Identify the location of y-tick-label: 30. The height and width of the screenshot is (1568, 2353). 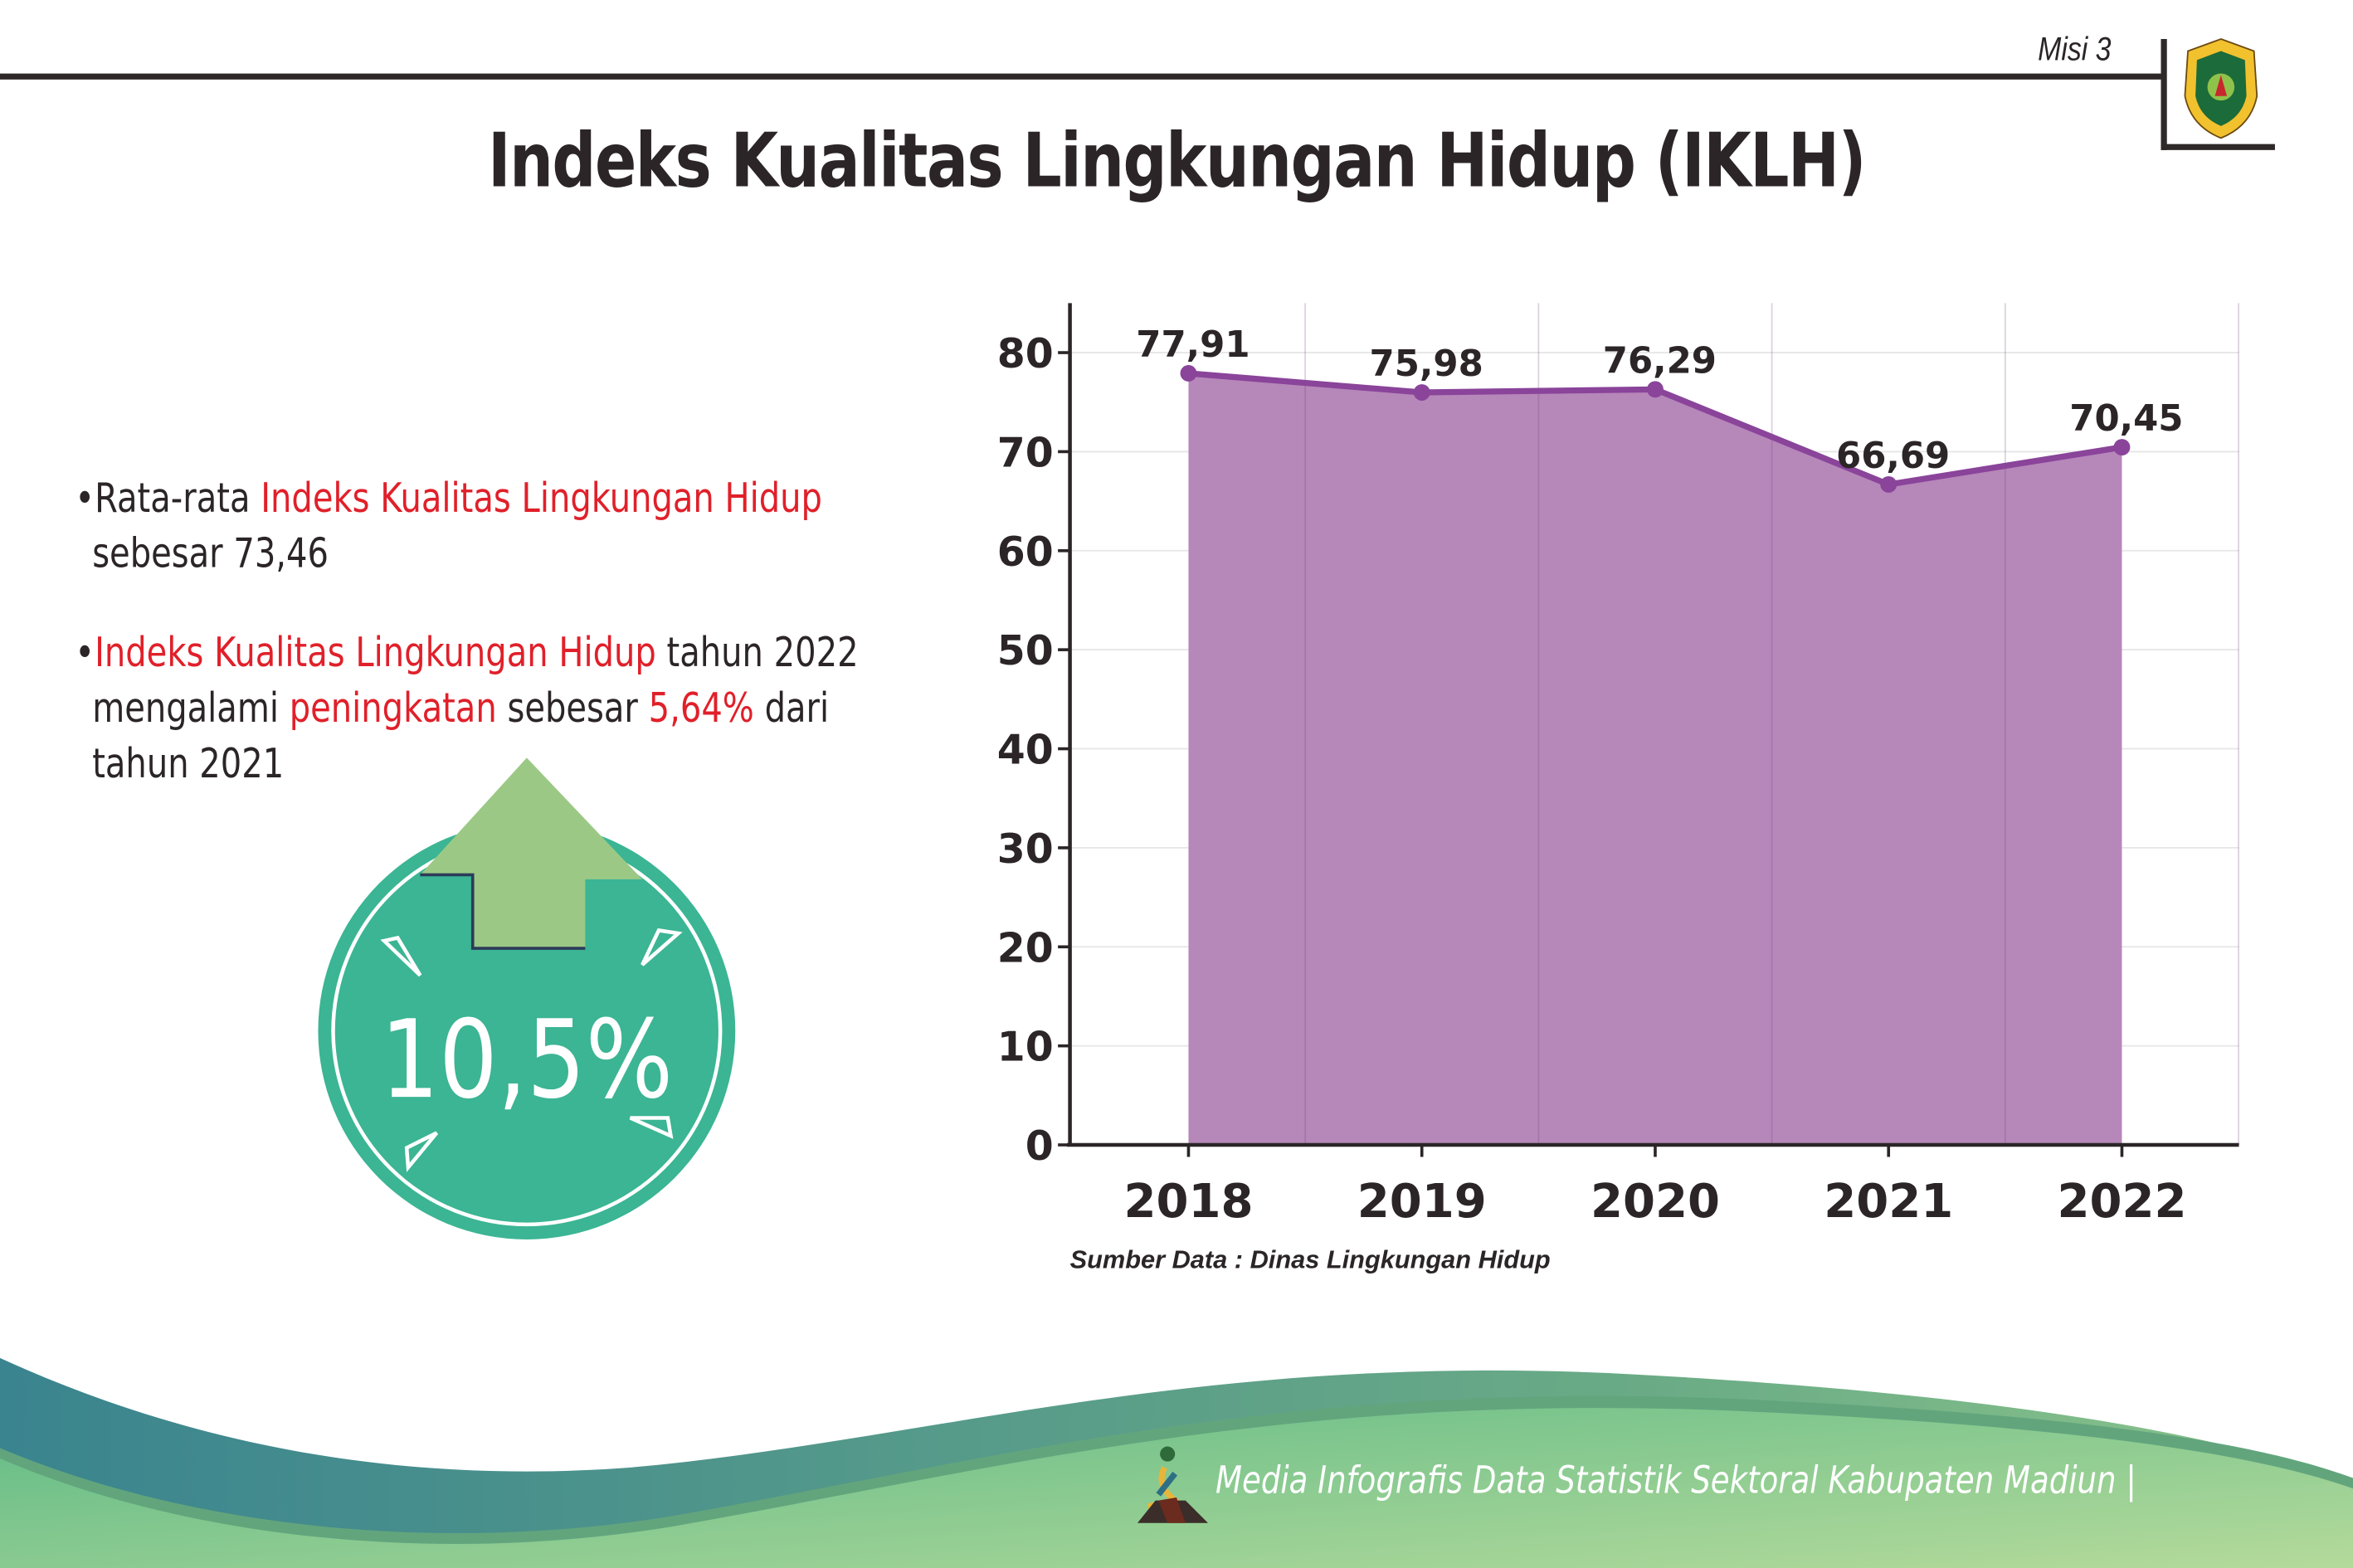
(1025, 849).